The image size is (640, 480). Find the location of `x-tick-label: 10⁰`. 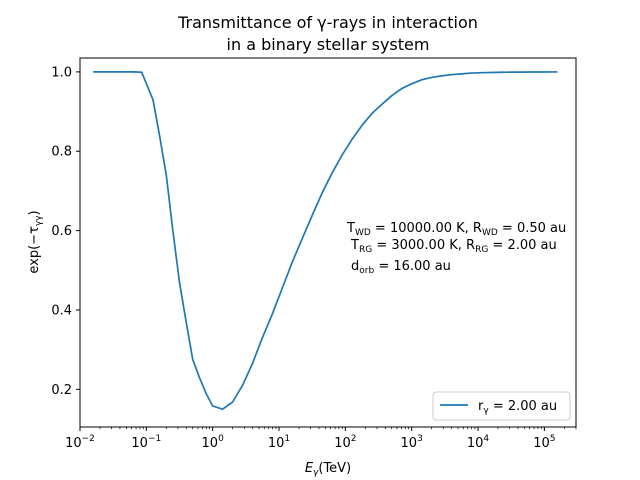

x-tick-label: 10⁰ is located at coordinates (213, 442).